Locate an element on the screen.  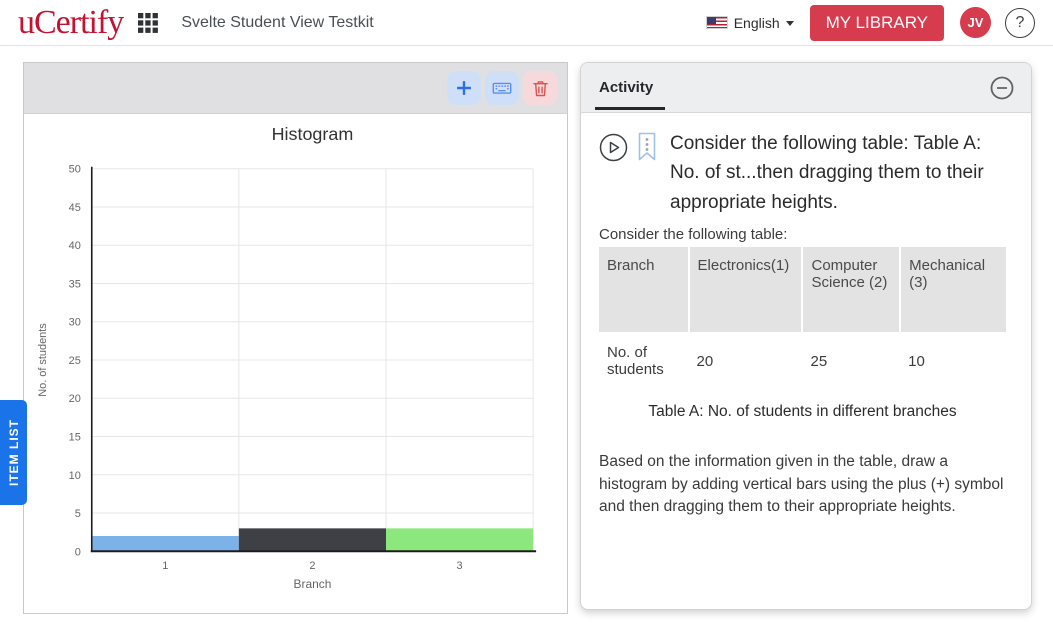
trash-icon is located at coordinates (540, 88).